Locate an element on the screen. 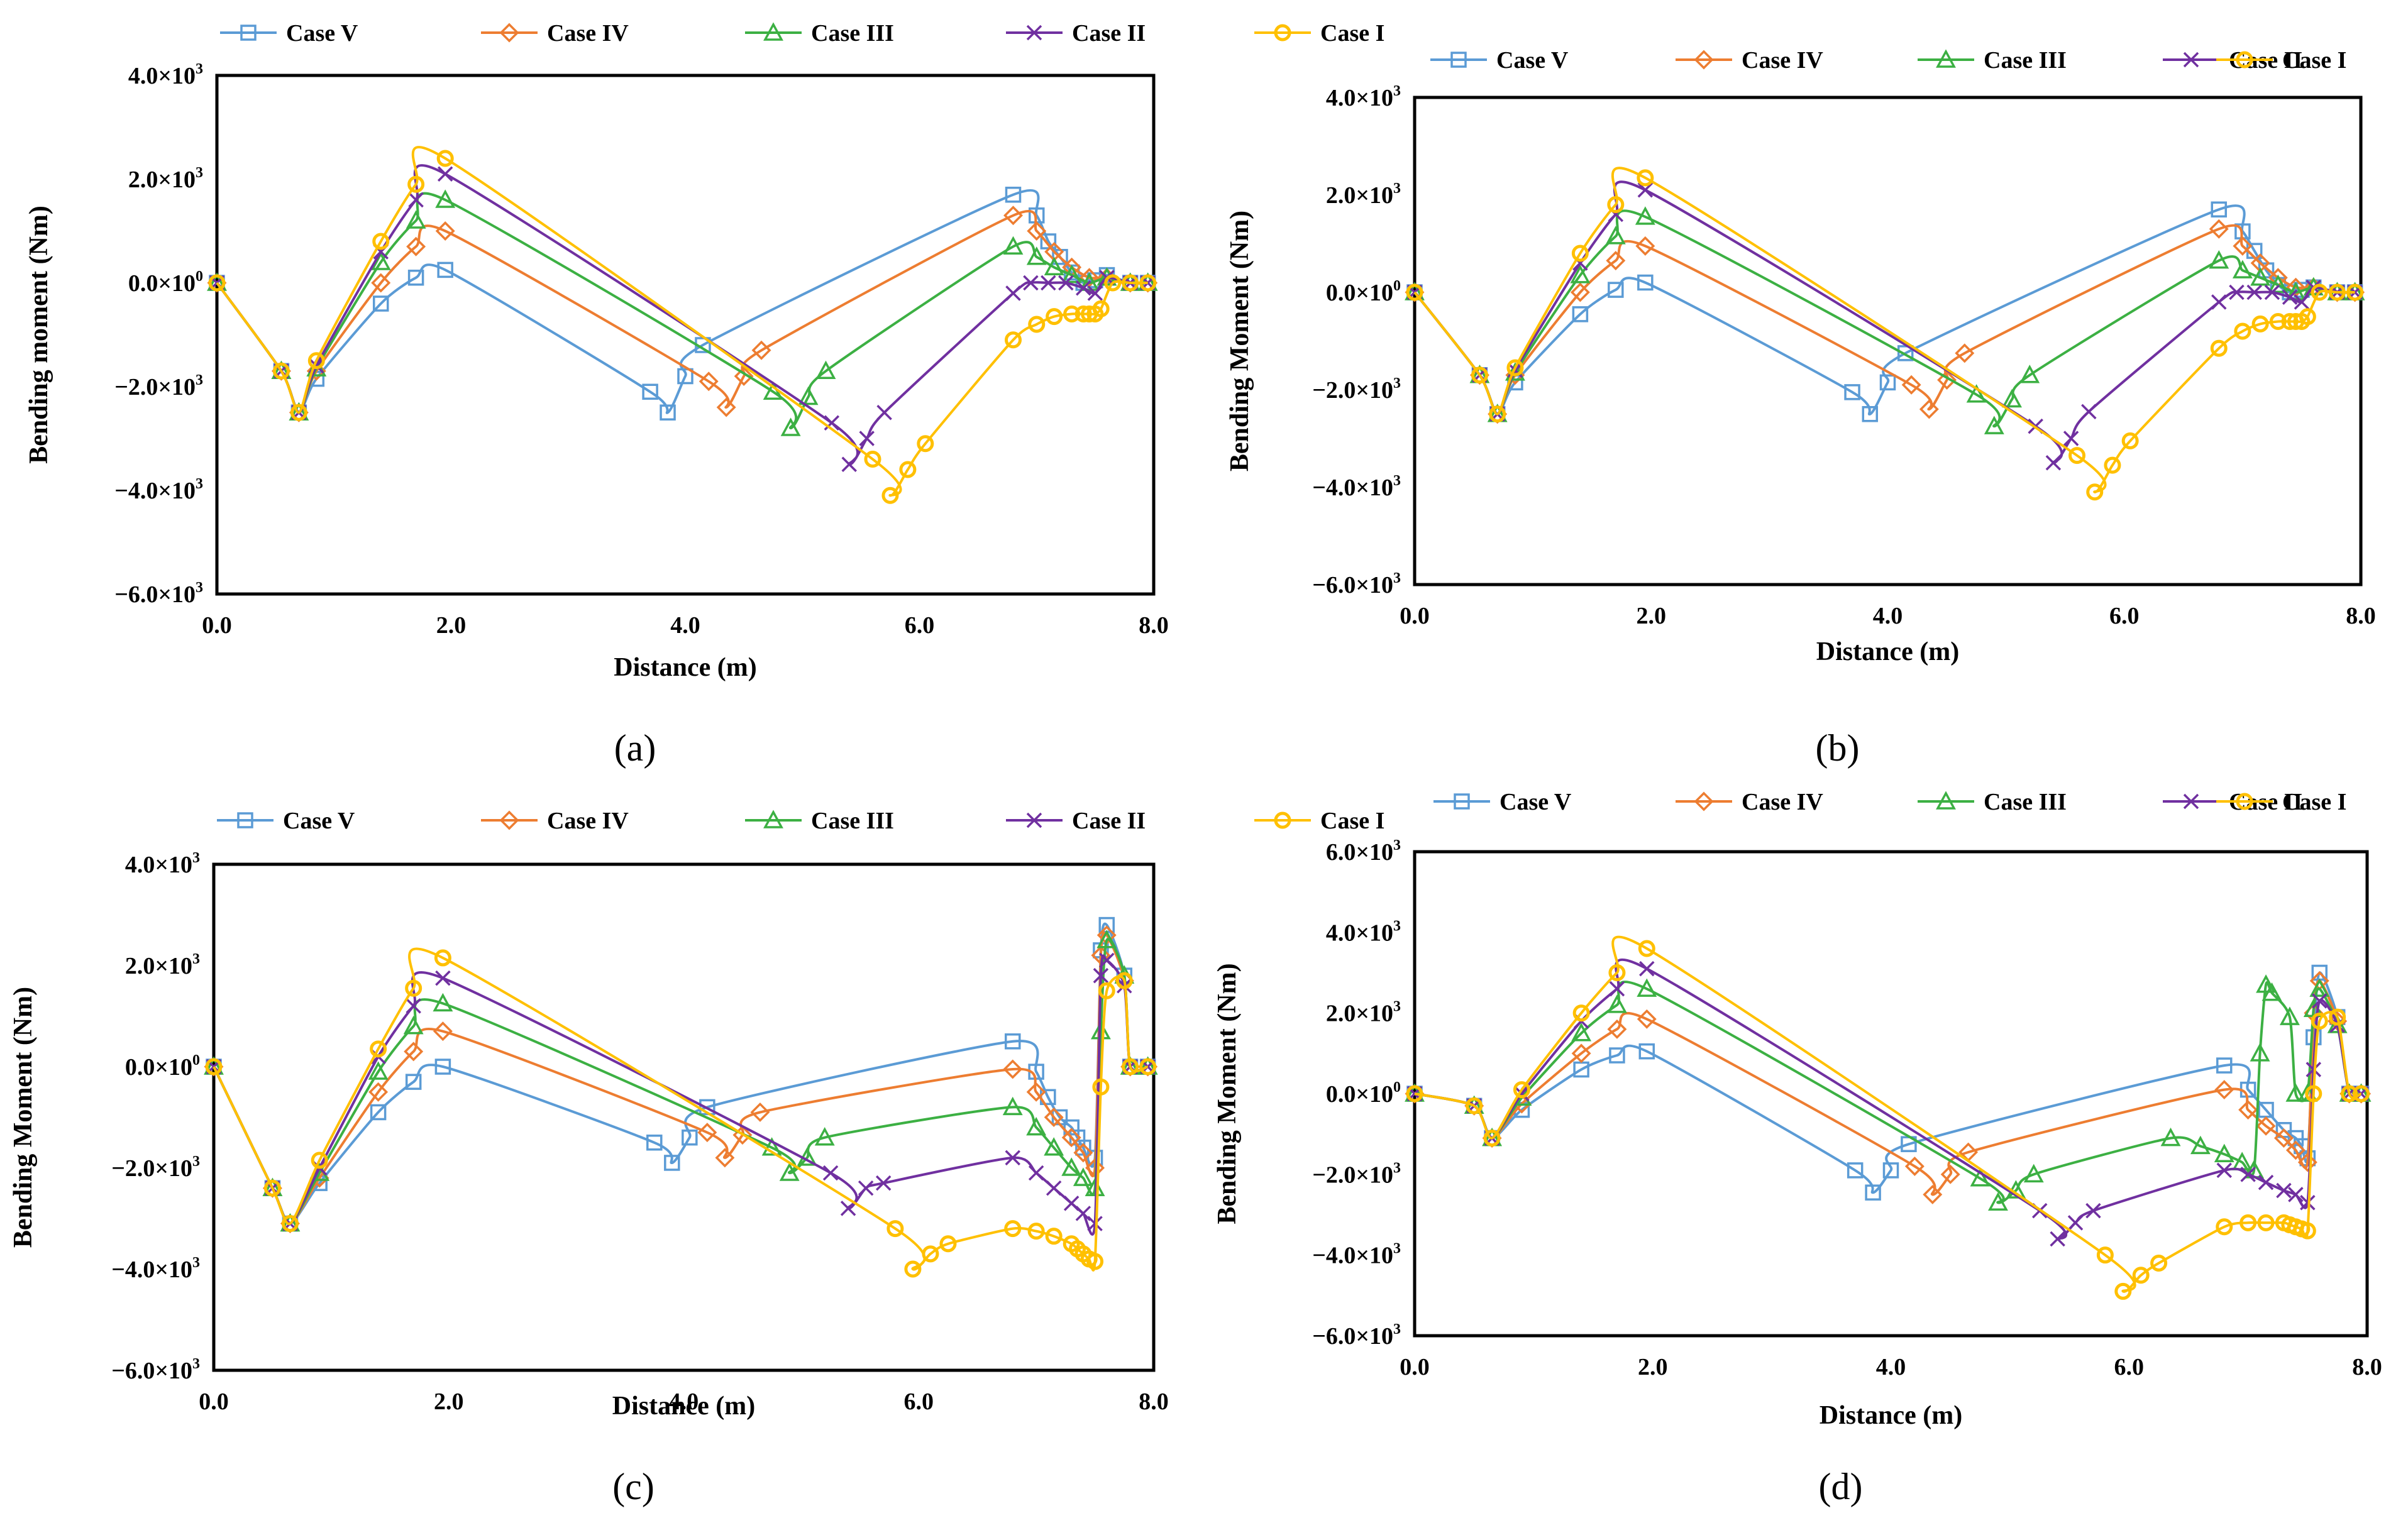  x-tick-label: 2.0 is located at coordinates (1652, 616).